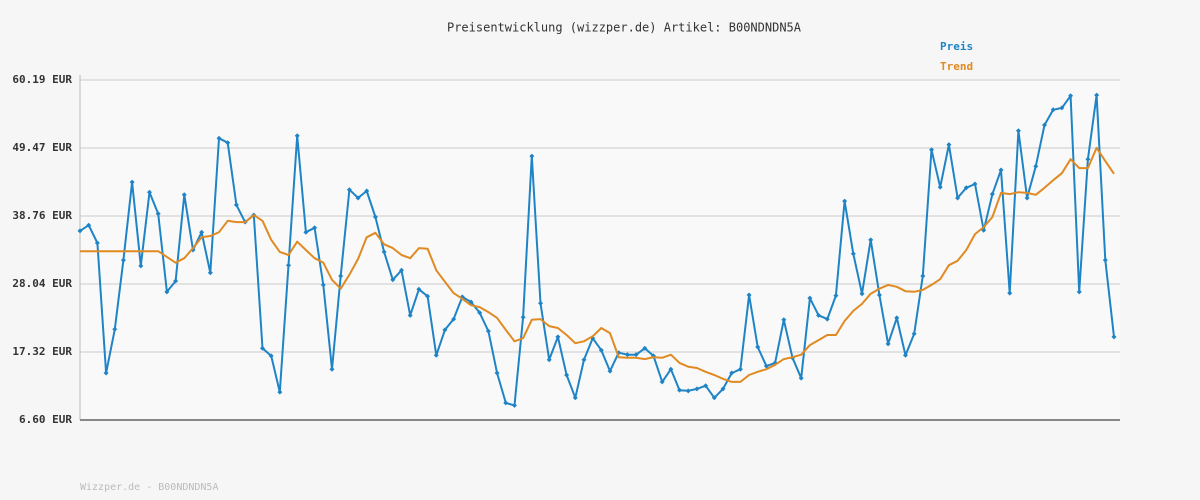  I want to click on y-tick-label: 38.76 EUR, so click(42, 215).